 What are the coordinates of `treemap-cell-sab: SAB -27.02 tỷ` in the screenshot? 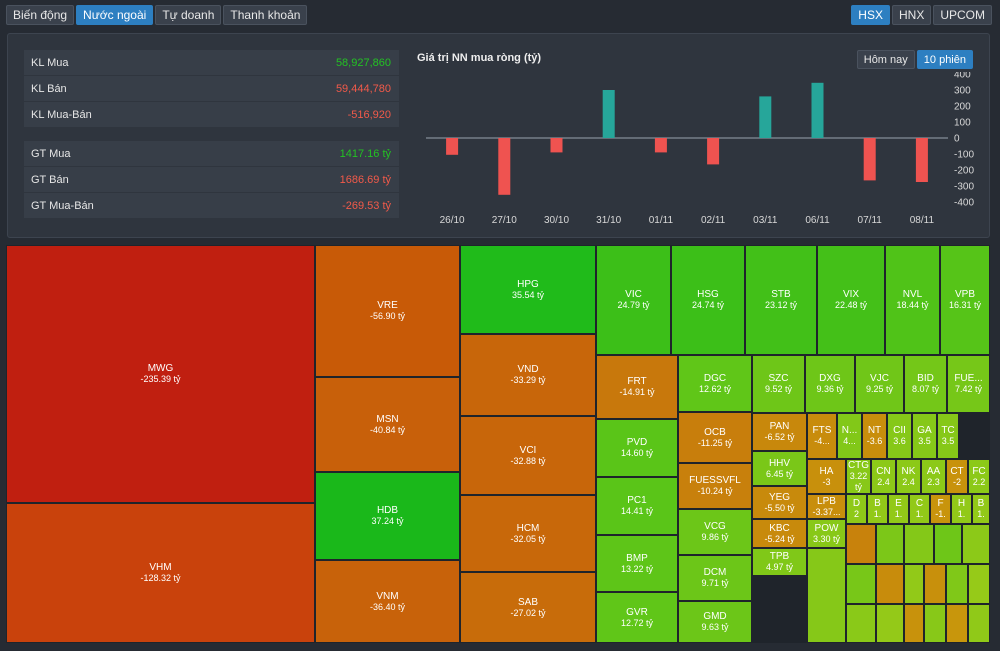 It's located at (528, 607).